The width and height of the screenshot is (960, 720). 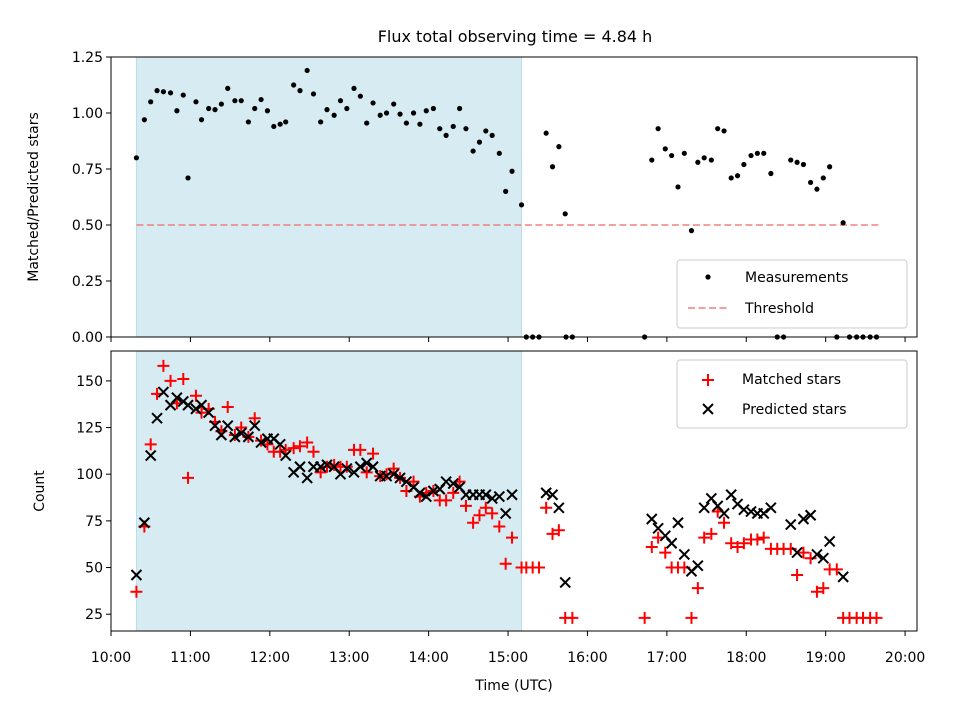 What do you see at coordinates (34, 197) in the screenshot?
I see `top-y-axis-label: Matched/Predicted stars` at bounding box center [34, 197].